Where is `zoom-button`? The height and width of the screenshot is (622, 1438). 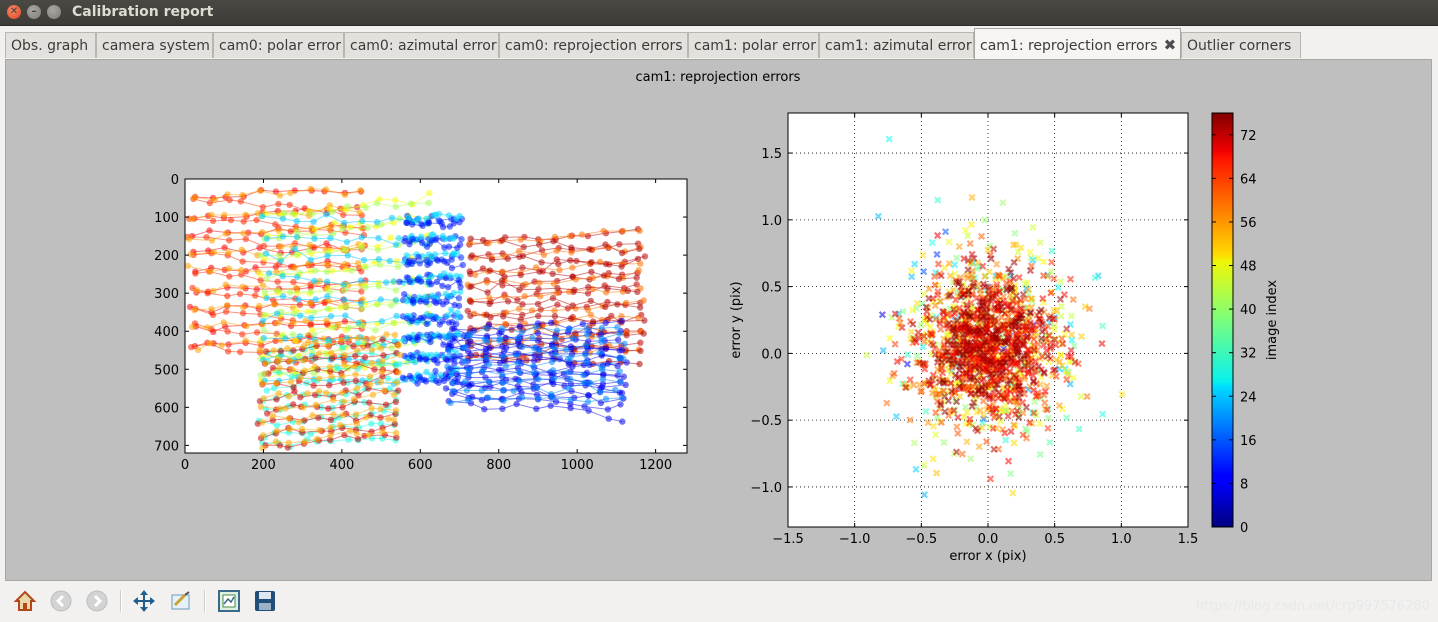
zoom-button is located at coordinates (181, 601).